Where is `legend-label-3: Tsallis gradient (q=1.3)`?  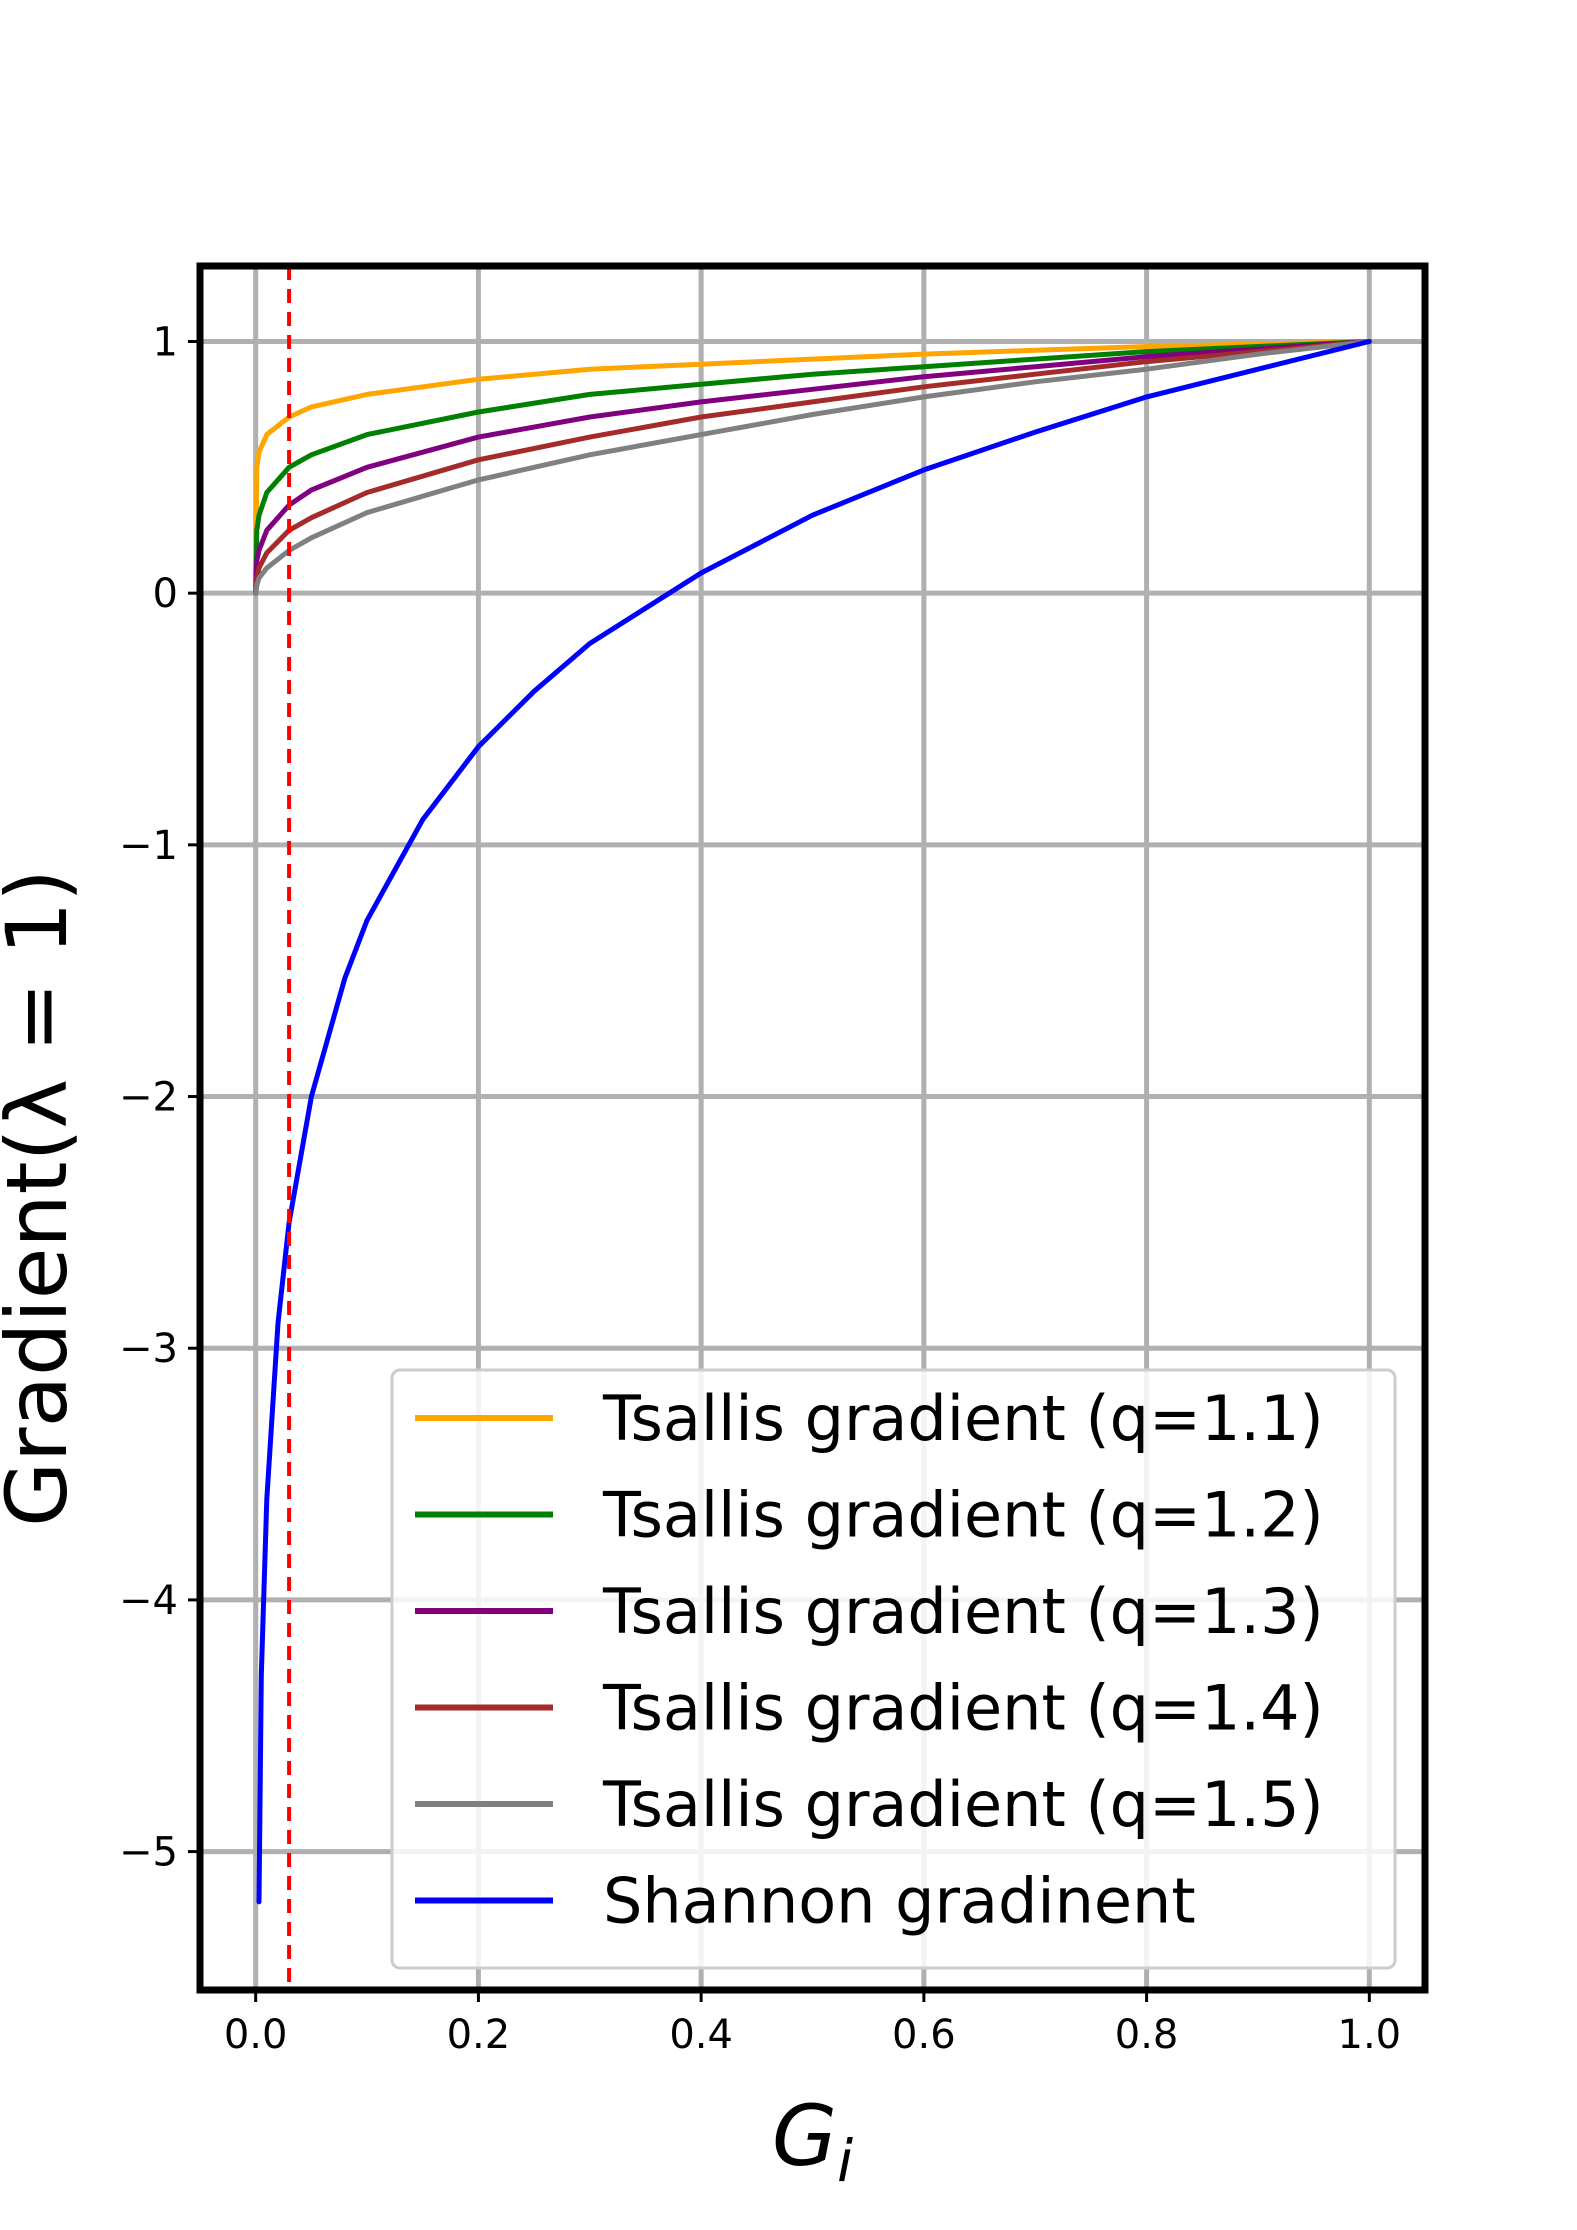 legend-label-3: Tsallis gradient (q=1.3) is located at coordinates (963, 1611).